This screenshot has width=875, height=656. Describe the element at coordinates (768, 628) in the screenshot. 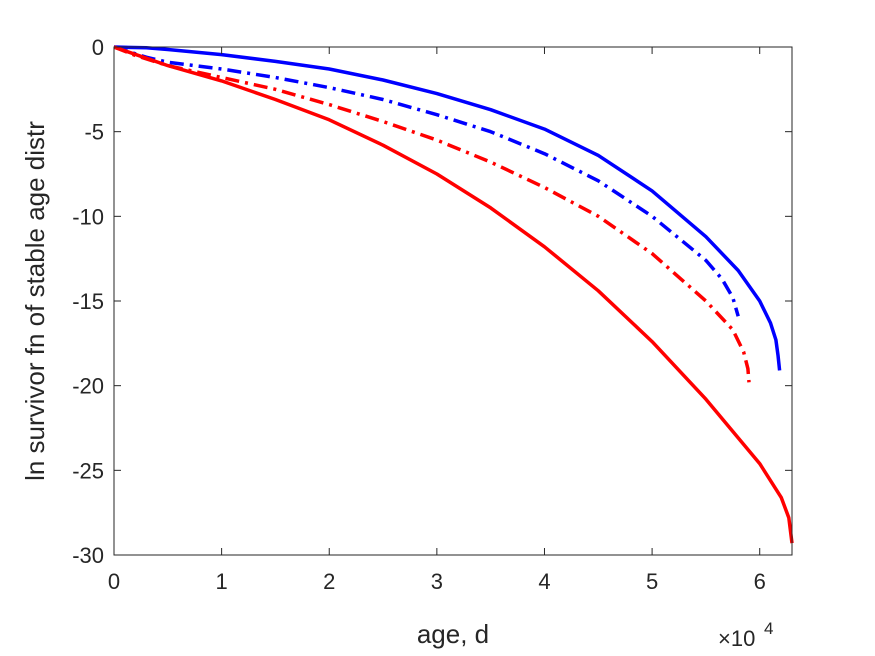

I see `x-axis-exponent-power: 4` at that location.